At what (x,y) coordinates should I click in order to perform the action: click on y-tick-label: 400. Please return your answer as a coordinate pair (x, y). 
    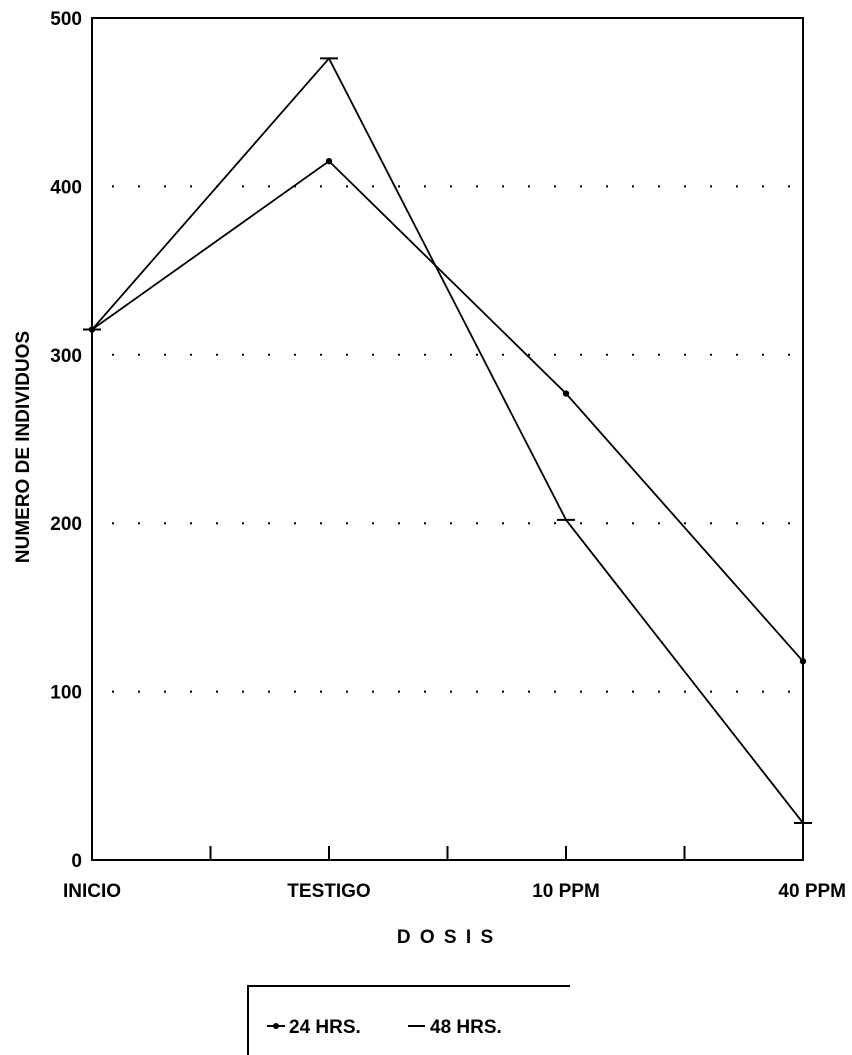
    Looking at the image, I should click on (66, 187).